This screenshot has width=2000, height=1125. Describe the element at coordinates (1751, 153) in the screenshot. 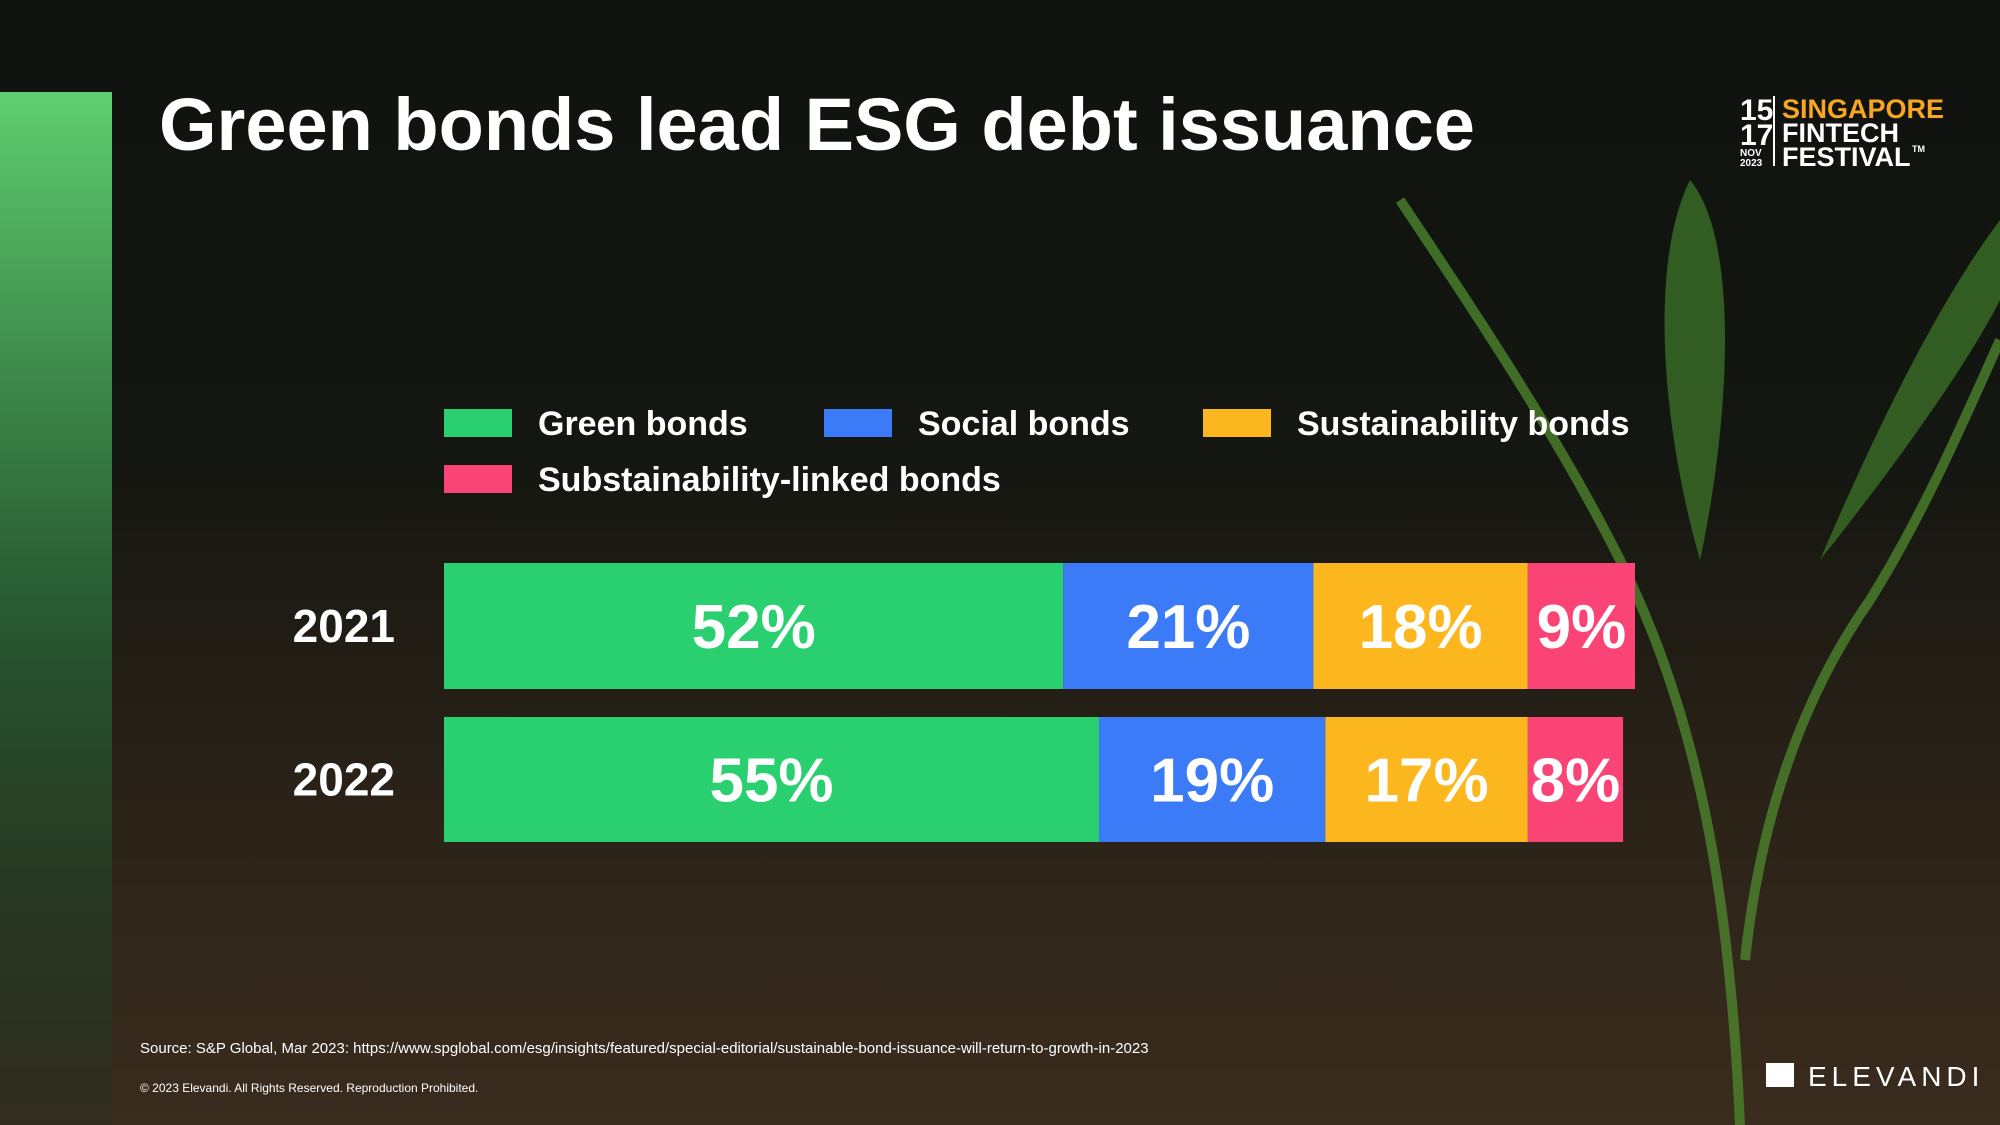

I see `logo-month: NOV` at that location.